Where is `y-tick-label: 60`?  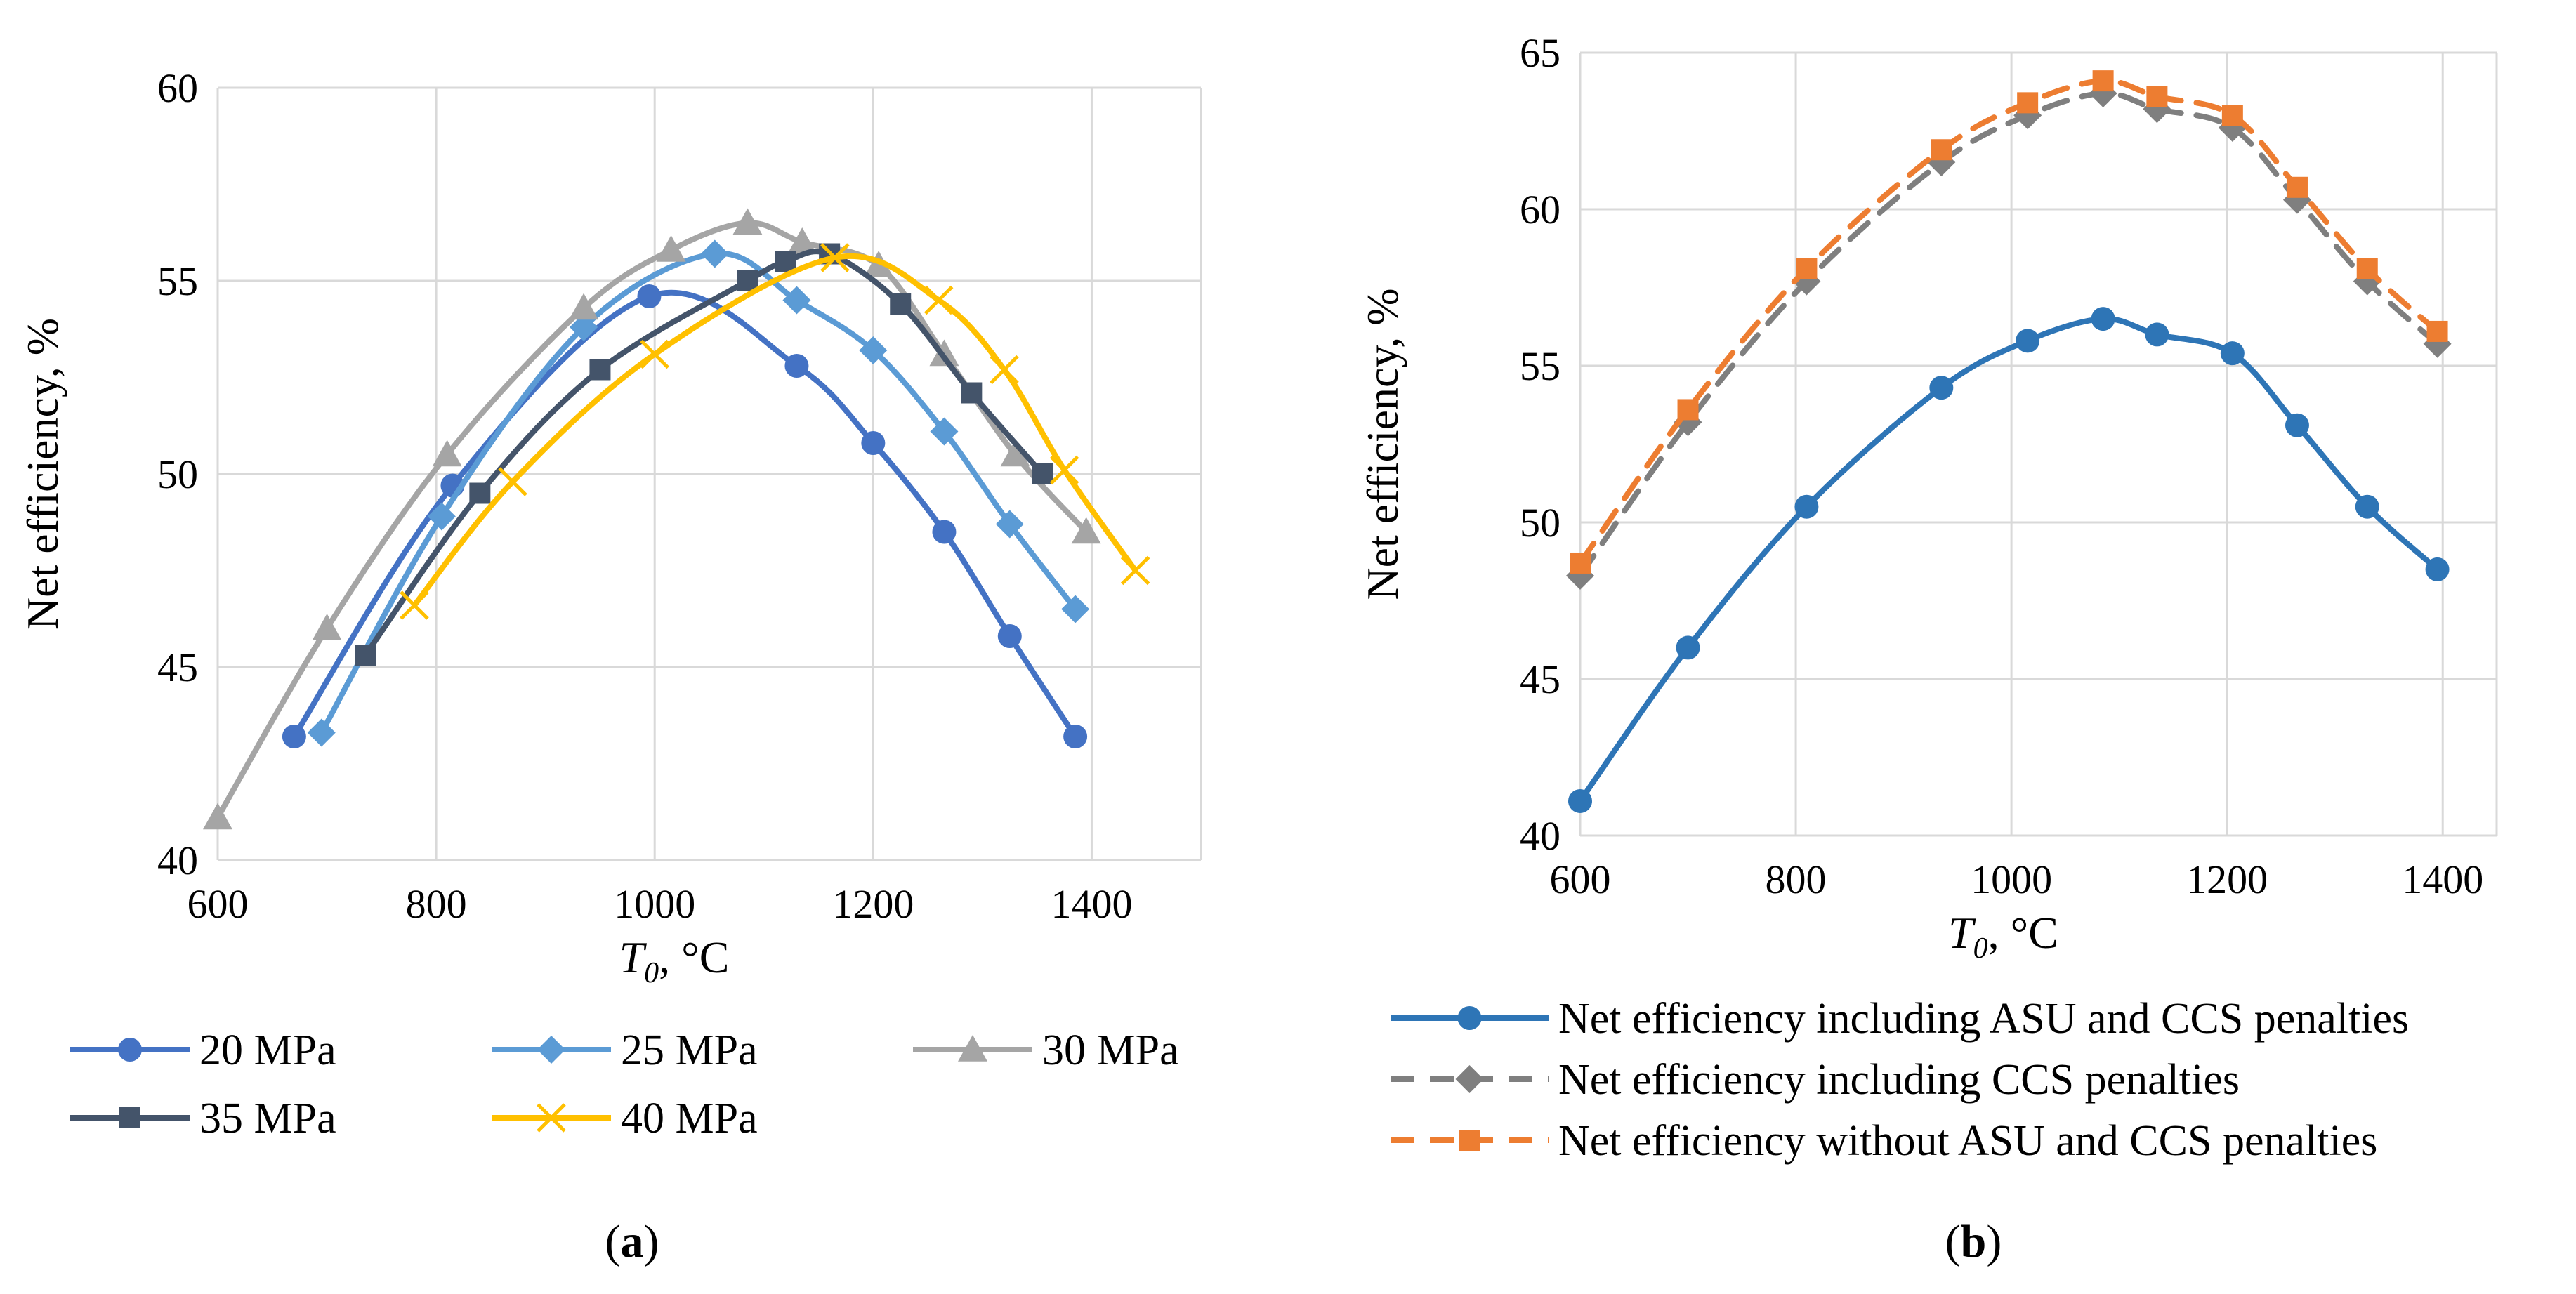
y-tick-label: 60 is located at coordinates (177, 88).